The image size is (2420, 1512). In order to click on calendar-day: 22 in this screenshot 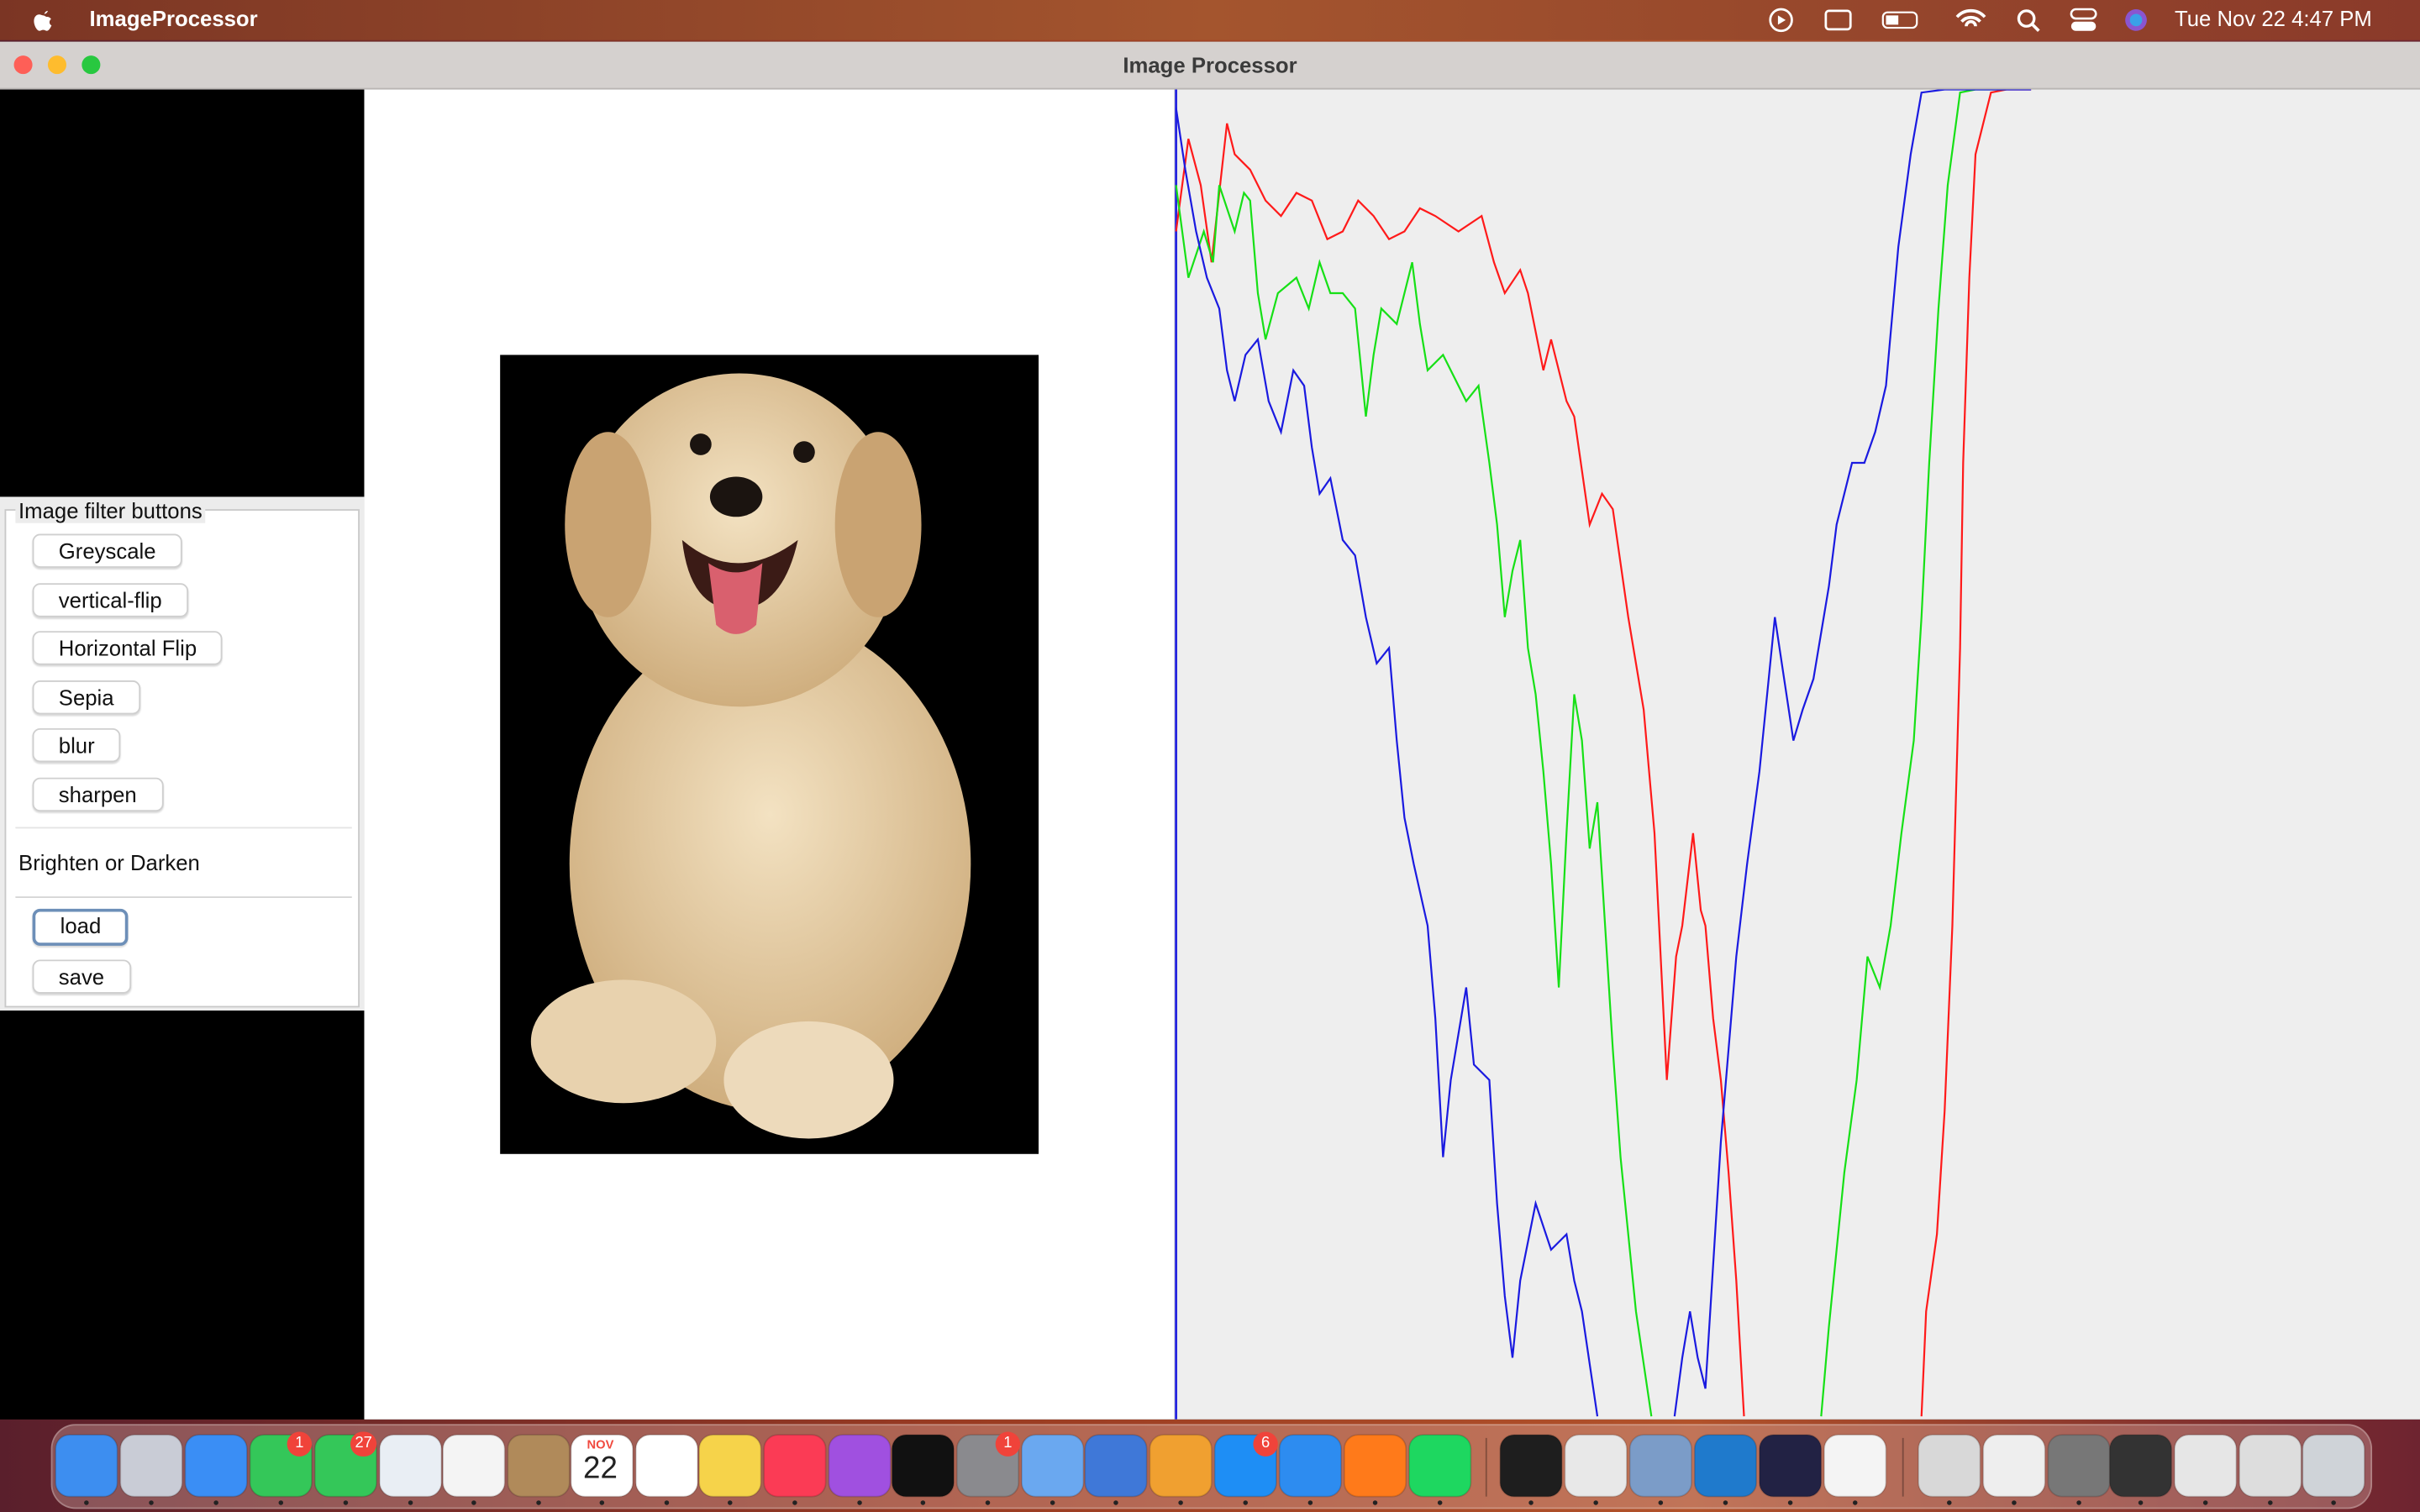, I will do `click(600, 1469)`.